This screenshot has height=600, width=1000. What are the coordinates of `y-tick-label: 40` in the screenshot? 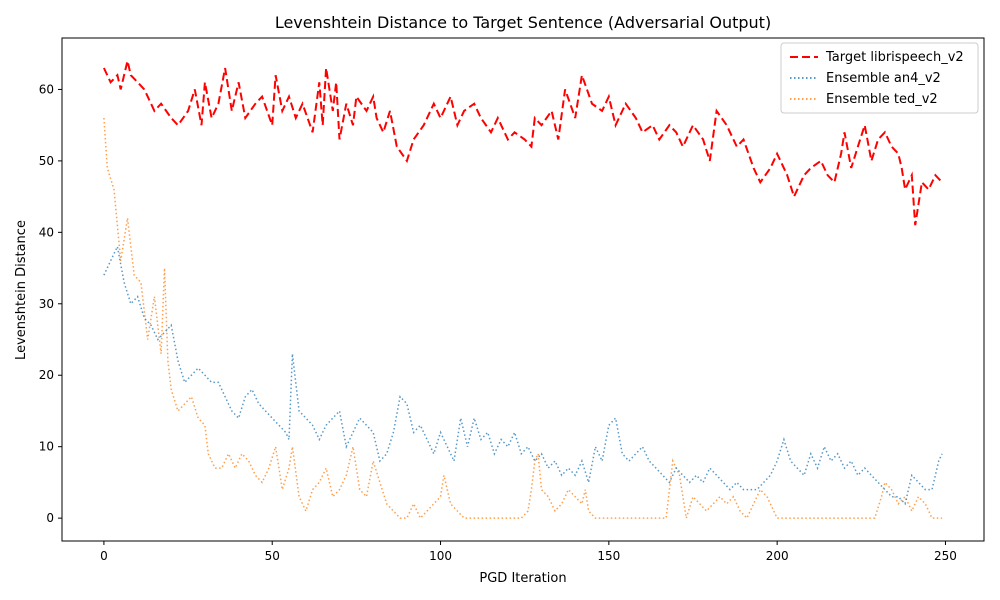 It's located at (46, 232).